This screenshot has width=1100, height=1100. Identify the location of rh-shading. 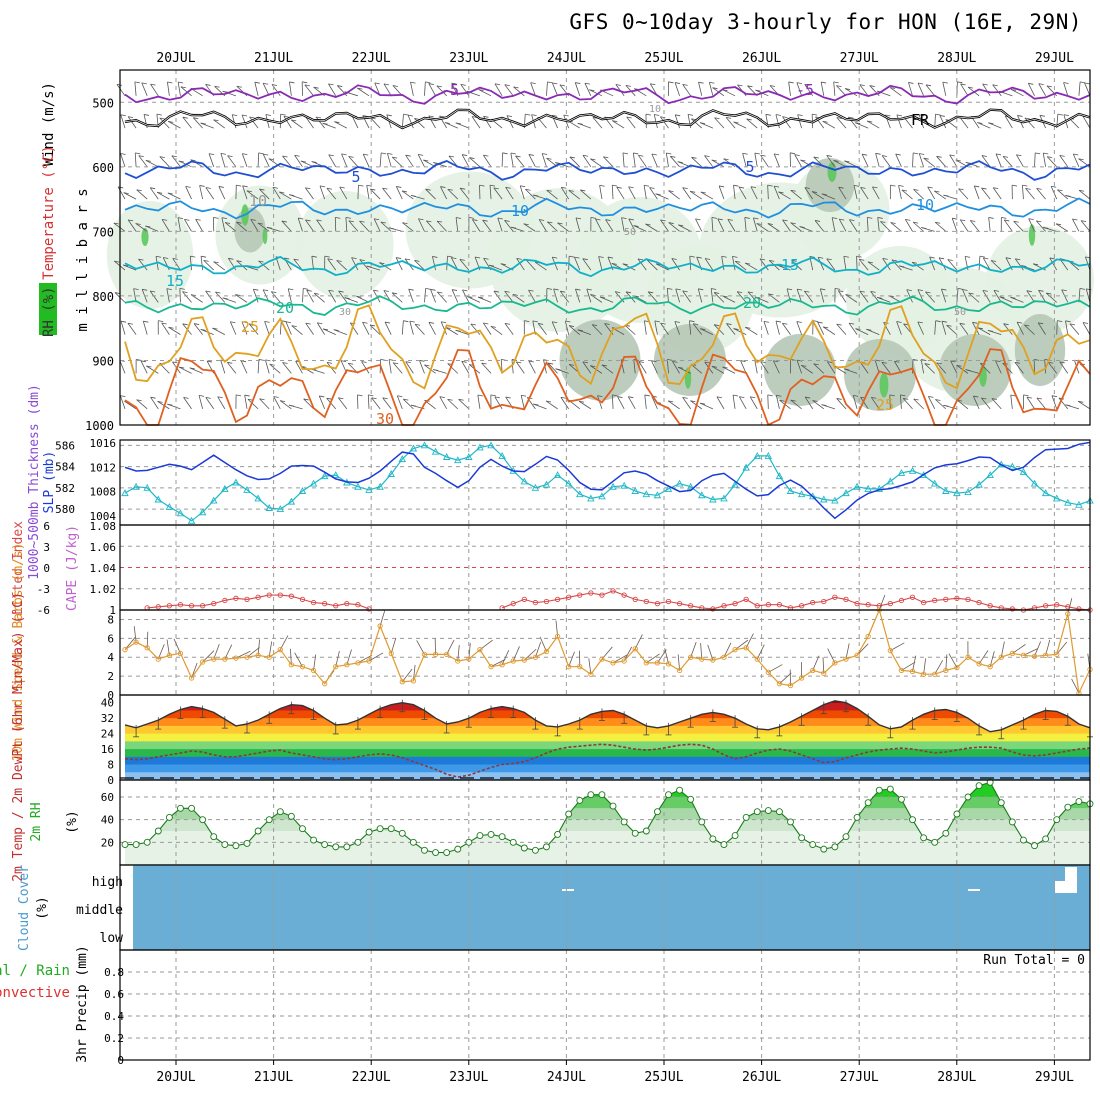
(345, 245).